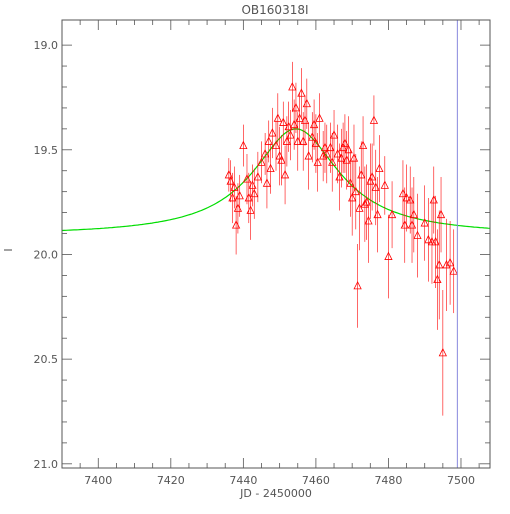 The image size is (510, 514). What do you see at coordinates (461, 480) in the screenshot?
I see `x-tick-label: 7500` at bounding box center [461, 480].